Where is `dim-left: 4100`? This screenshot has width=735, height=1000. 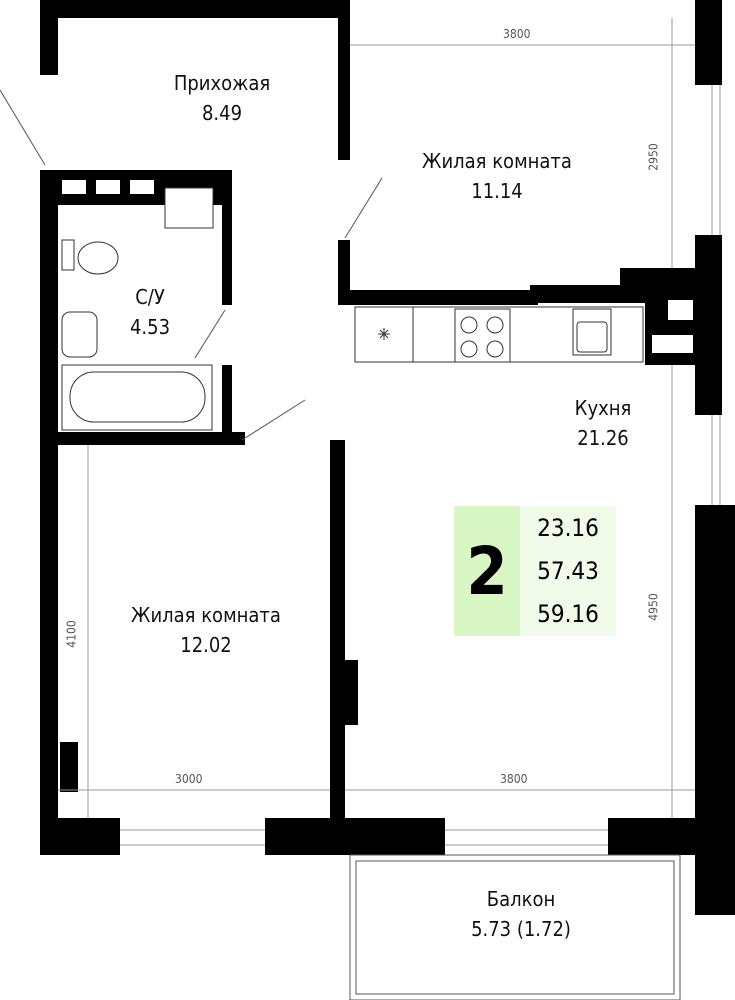
dim-left: 4100 is located at coordinates (71, 634).